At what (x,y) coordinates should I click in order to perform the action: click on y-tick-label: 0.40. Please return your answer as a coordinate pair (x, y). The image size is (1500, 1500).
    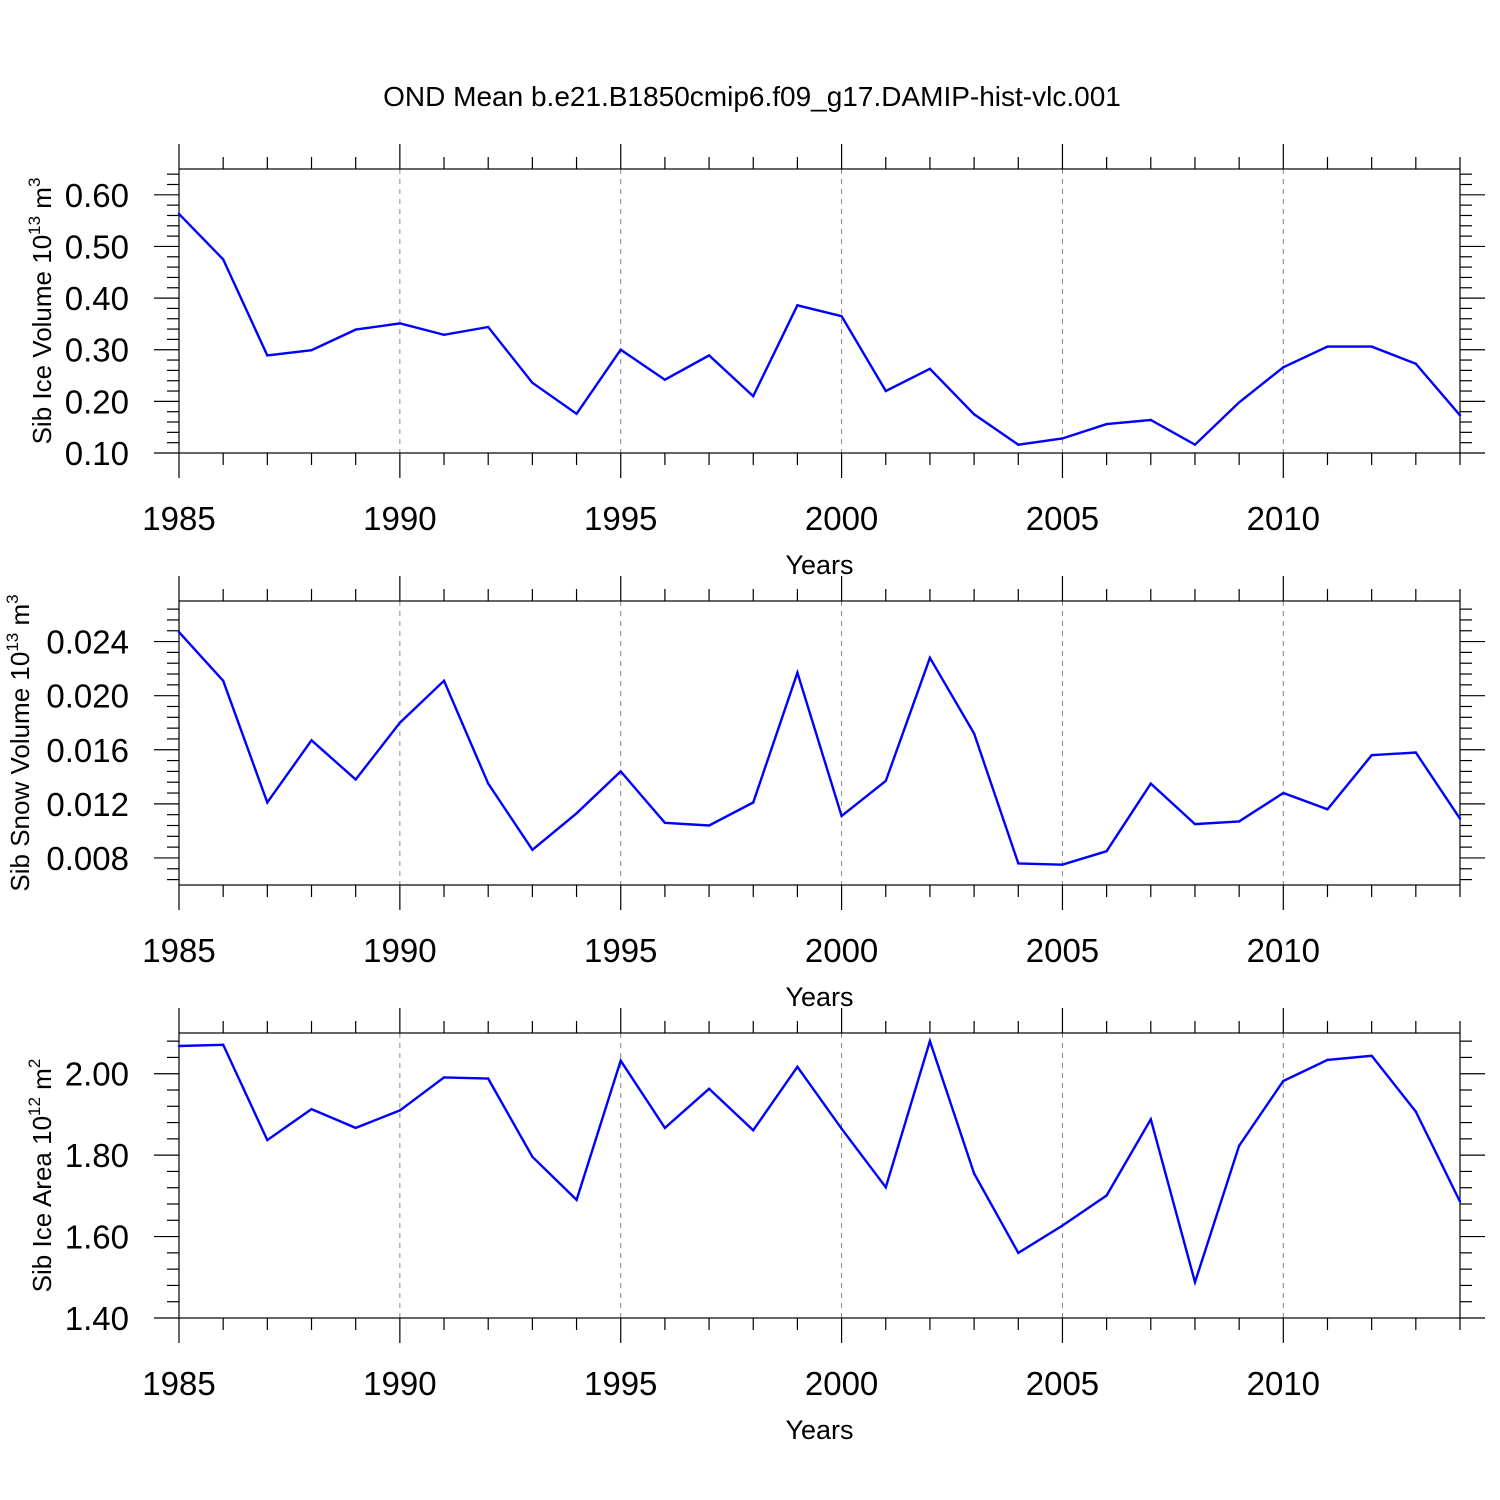
    Looking at the image, I should click on (97, 298).